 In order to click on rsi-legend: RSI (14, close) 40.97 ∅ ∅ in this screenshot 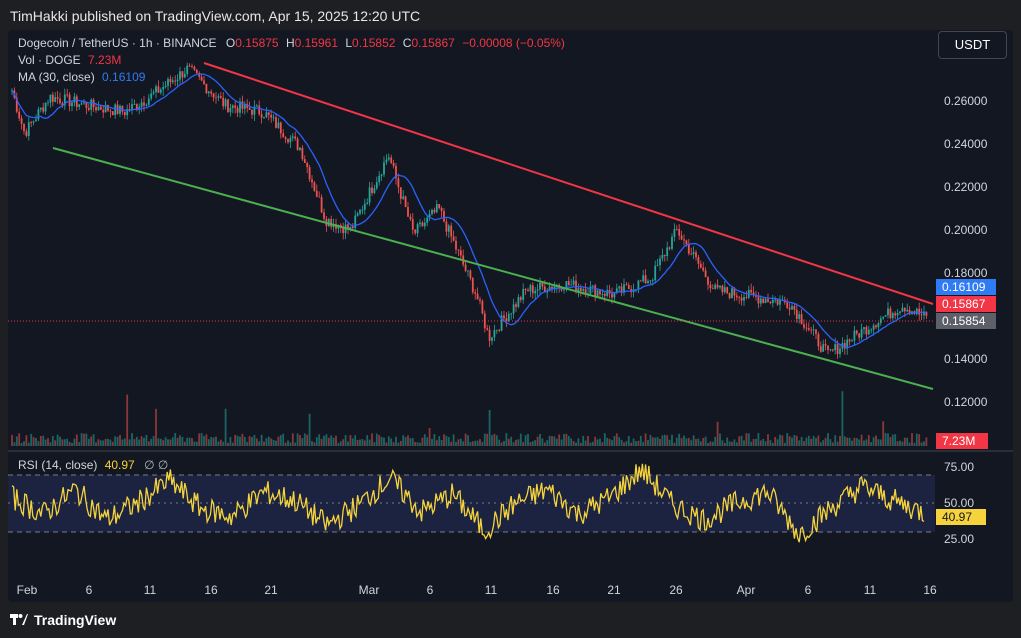, I will do `click(93, 465)`.